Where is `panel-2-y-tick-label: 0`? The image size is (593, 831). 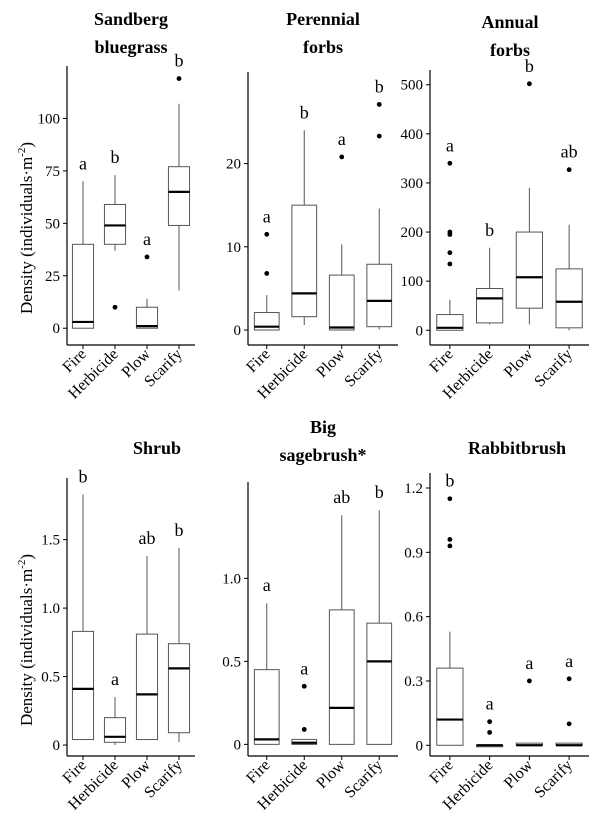 panel-2-y-tick-label: 0 is located at coordinates (238, 331).